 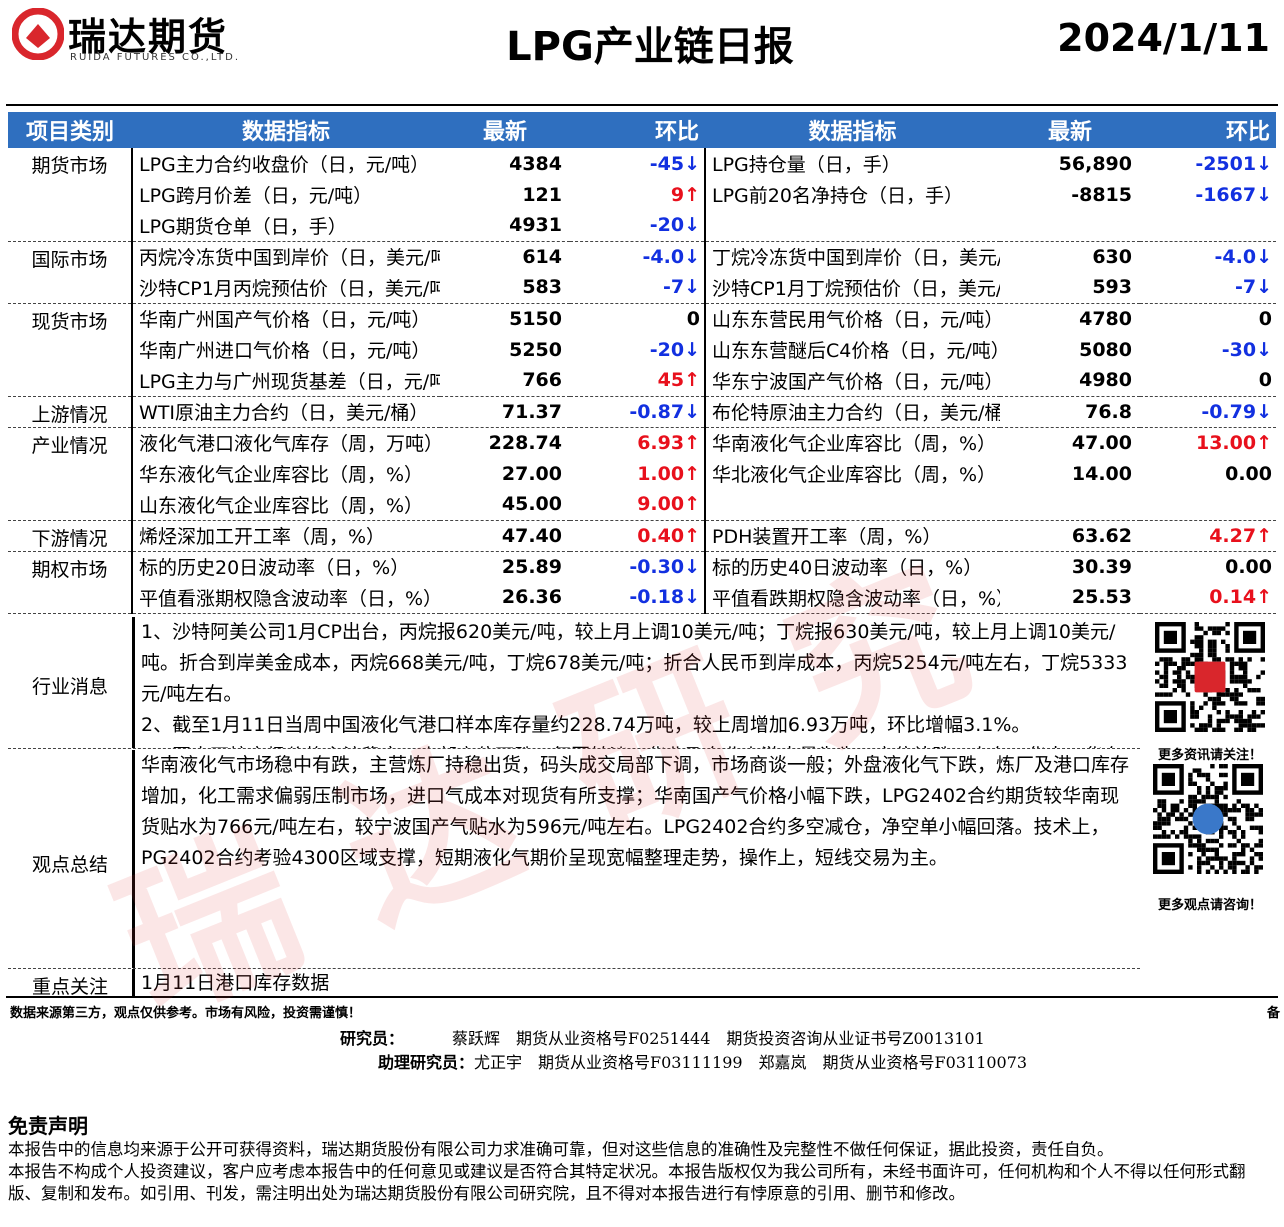 I want to click on latest-value: 614, so click(x=542, y=256).